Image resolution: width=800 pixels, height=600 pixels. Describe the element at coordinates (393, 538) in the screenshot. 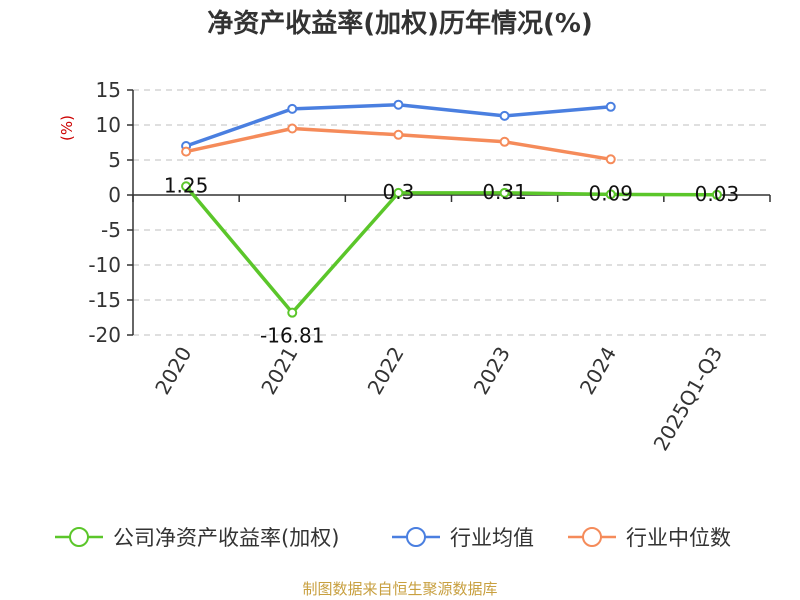

I see `legend: 公司净资产收益率(加权) 行业均值 行业中位数` at that location.